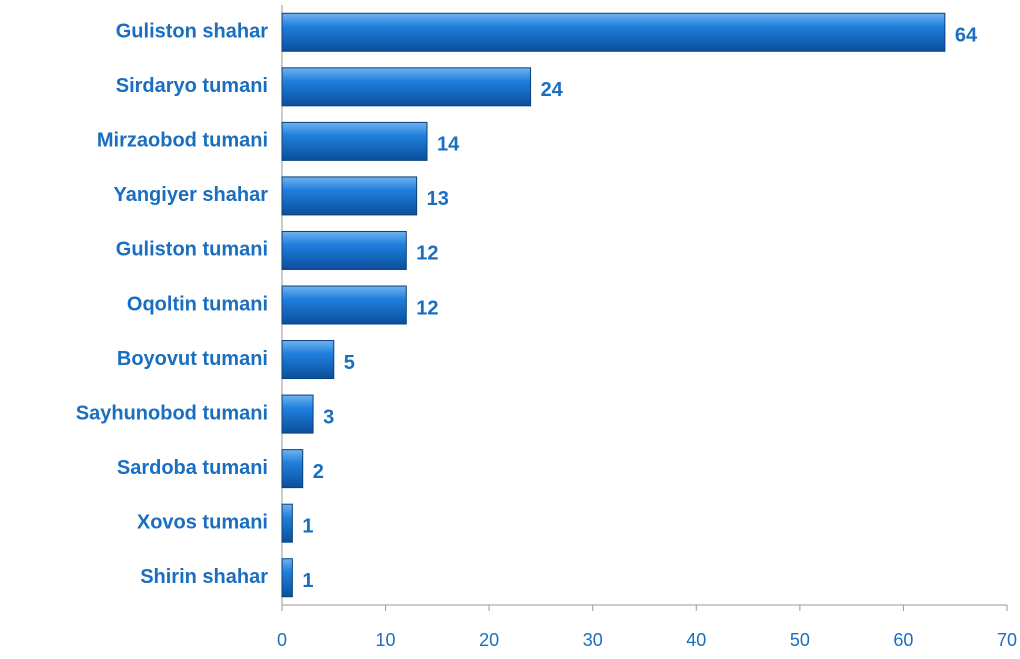 The image size is (1020, 659). What do you see at coordinates (202, 522) in the screenshot?
I see `y-tick-label: Xovos tumani` at bounding box center [202, 522].